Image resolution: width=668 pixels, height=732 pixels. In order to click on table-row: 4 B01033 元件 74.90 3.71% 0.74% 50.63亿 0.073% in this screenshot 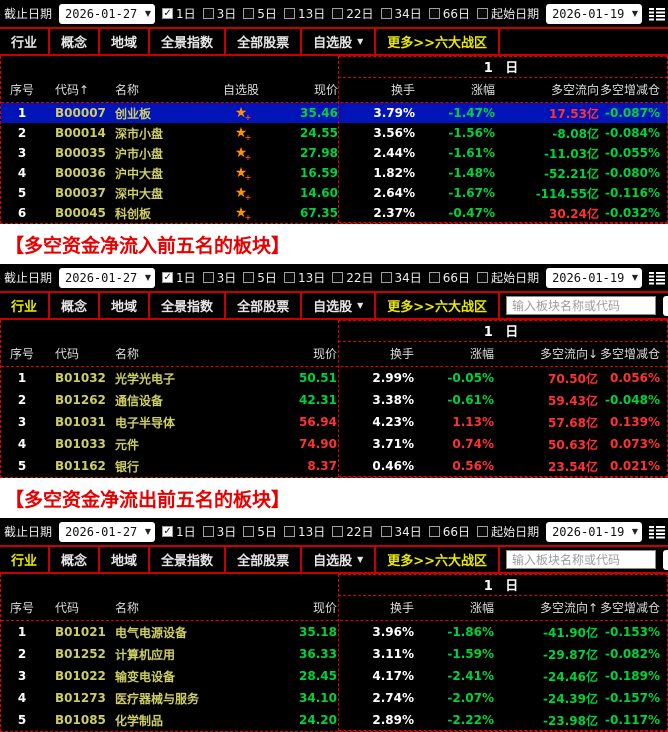, I will do `click(334, 444)`.